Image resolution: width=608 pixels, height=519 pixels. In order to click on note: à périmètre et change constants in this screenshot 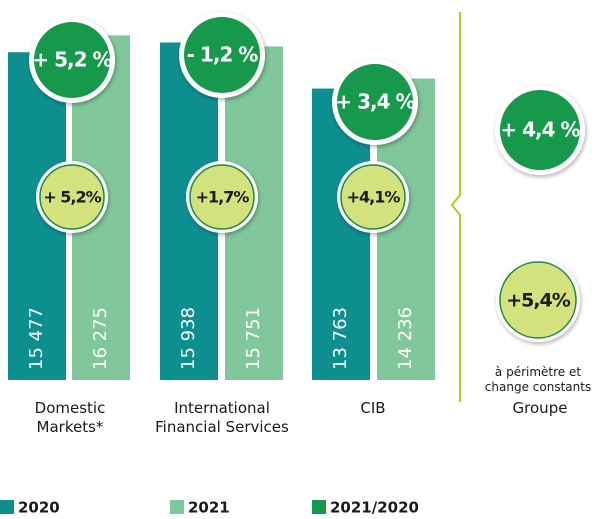, I will do `click(538, 379)`.